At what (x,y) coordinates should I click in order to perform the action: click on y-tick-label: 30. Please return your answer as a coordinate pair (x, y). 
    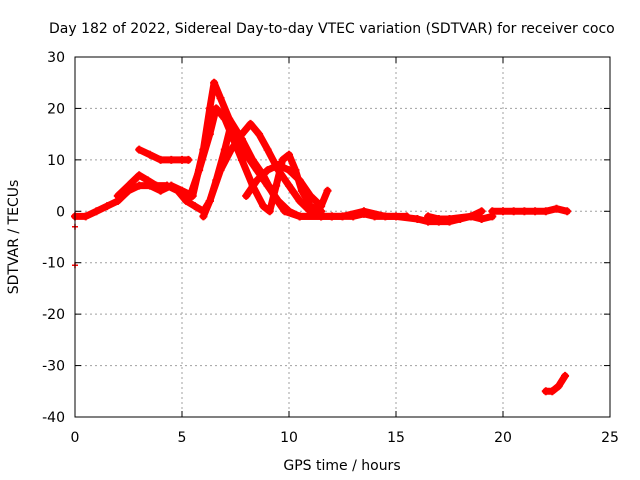
    Looking at the image, I should click on (56, 58).